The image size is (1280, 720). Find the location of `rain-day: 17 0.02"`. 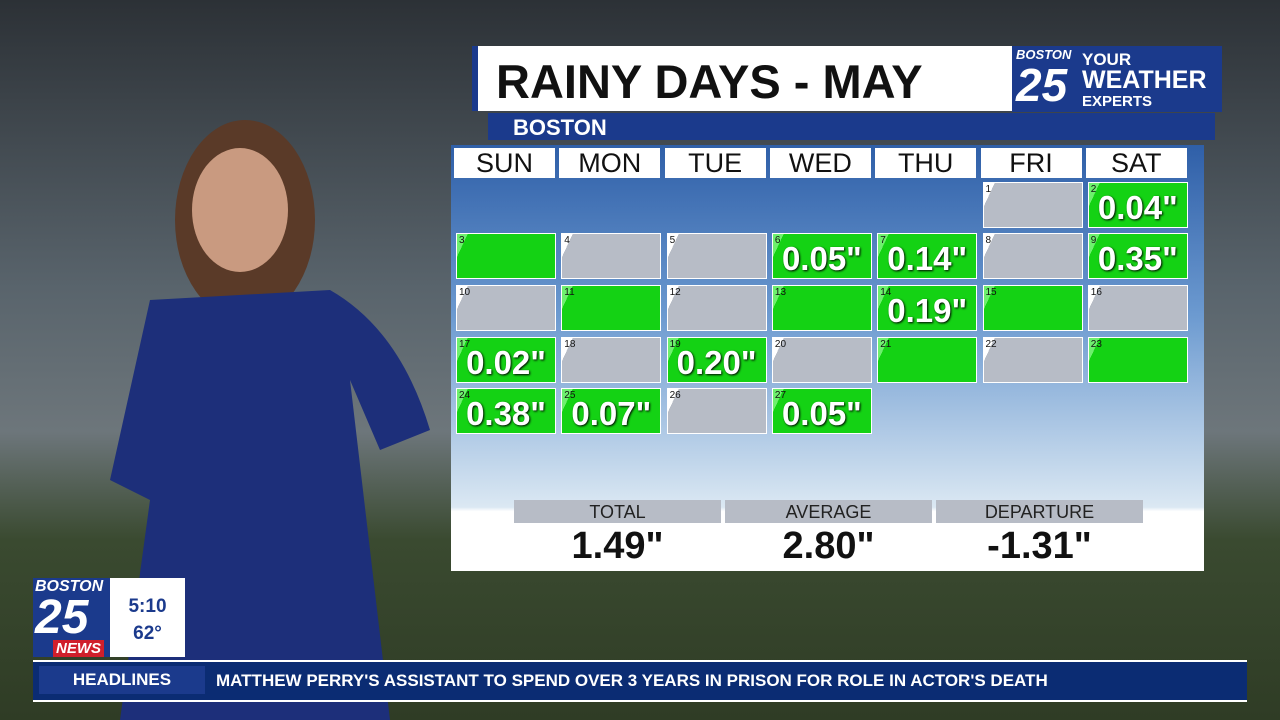

rain-day: 17 0.02" is located at coordinates (506, 360).